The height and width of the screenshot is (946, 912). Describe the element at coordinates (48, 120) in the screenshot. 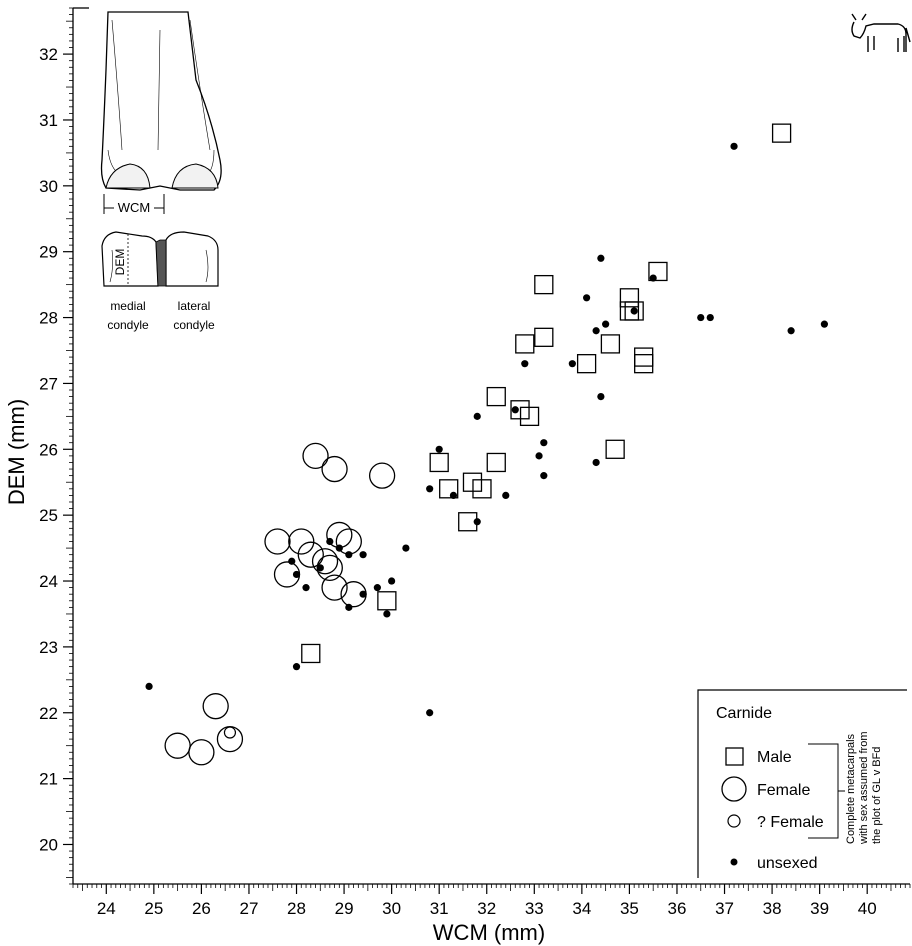

I see `y-tick-label: 31` at that location.